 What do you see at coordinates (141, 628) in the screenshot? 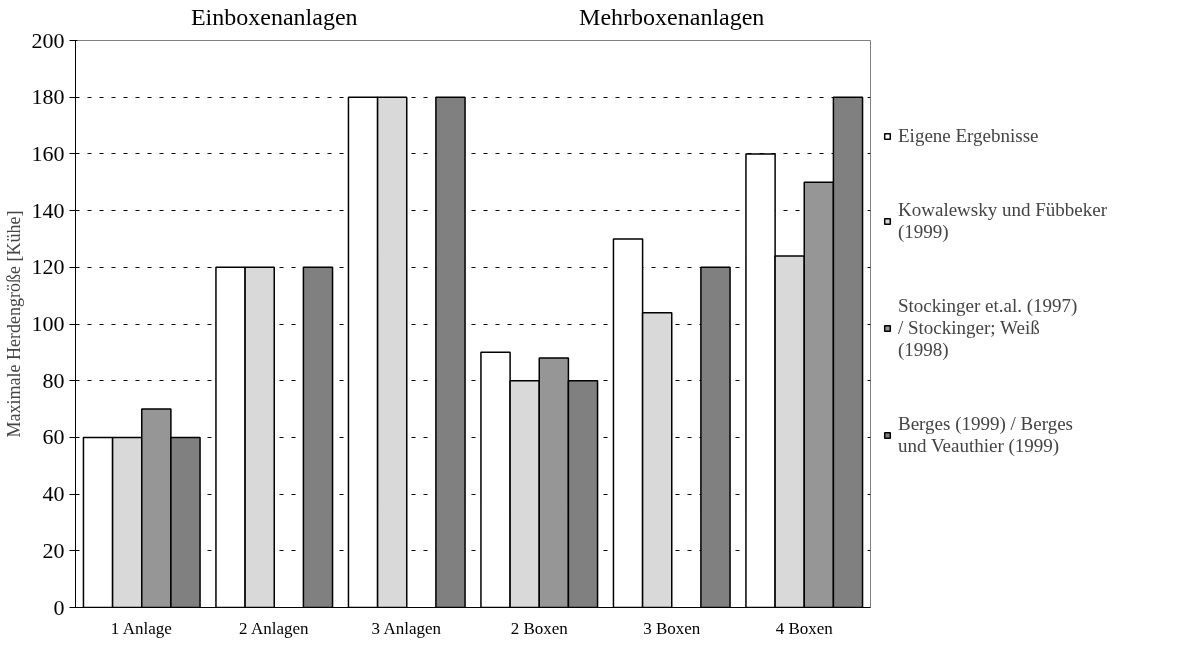
I see `x-tick-label: 1 Anlage` at bounding box center [141, 628].